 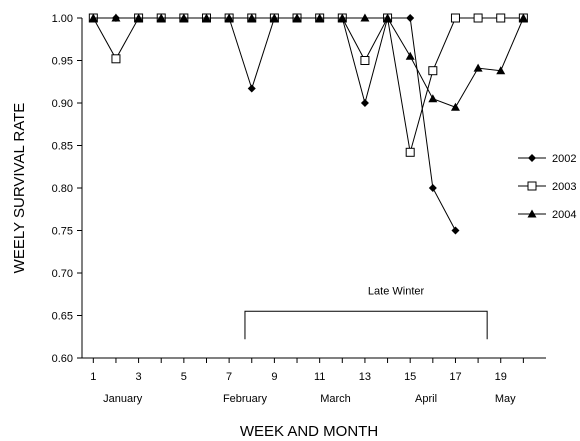 What do you see at coordinates (319, 377) in the screenshot?
I see `x-tick-label: 11` at bounding box center [319, 377].